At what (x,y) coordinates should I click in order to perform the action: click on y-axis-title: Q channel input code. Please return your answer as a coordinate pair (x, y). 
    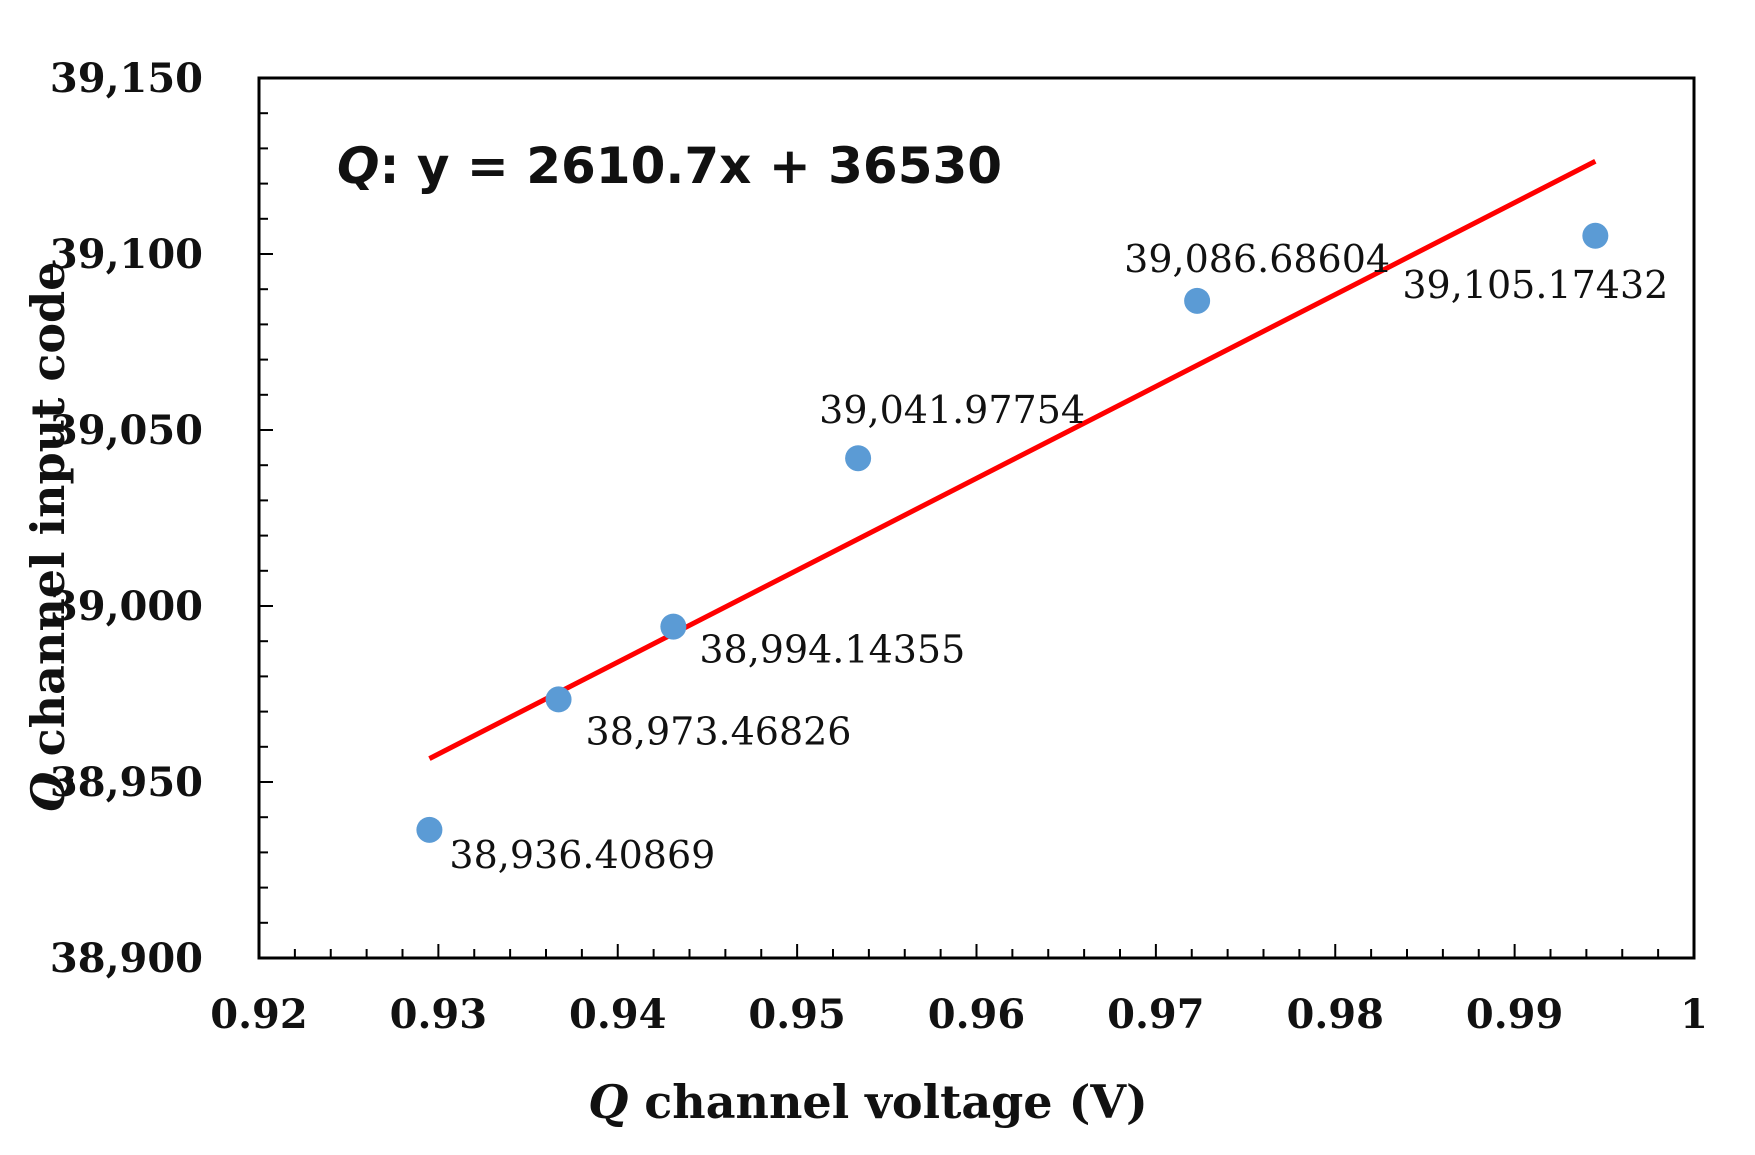
    Looking at the image, I should click on (48, 537).